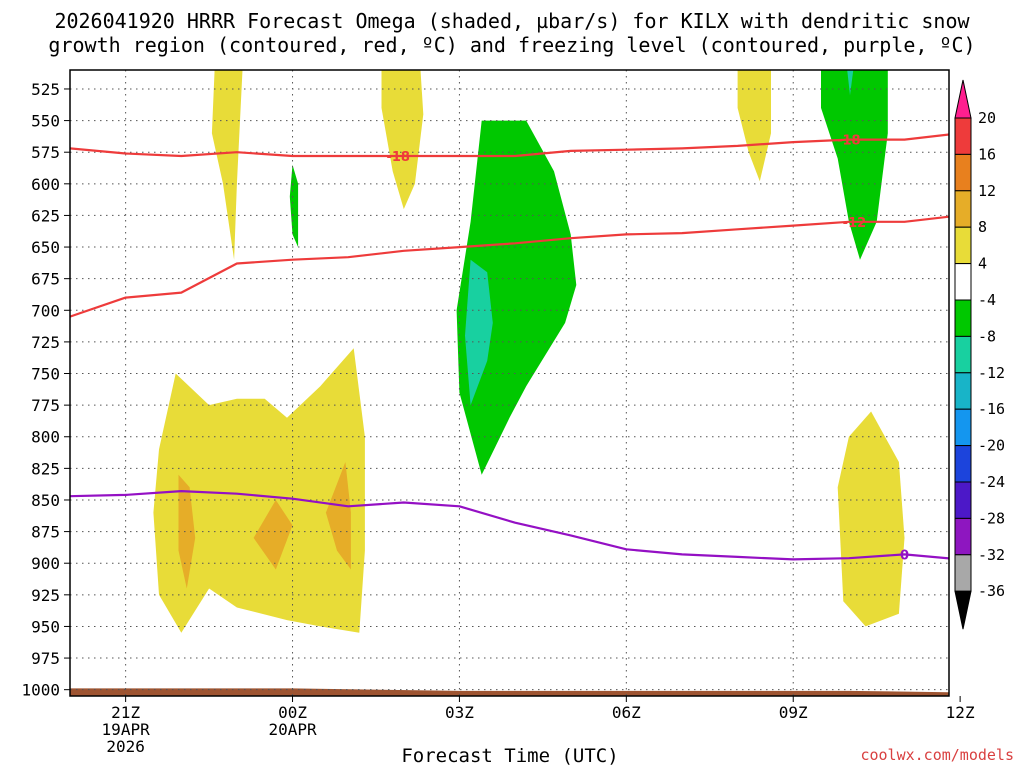  I want to click on contour-line--12, so click(509, 266).